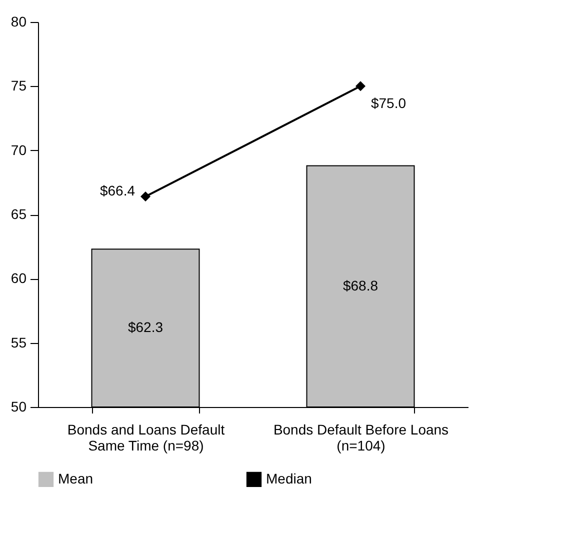  What do you see at coordinates (146, 438) in the screenshot?
I see `x-tick-label: Bonds and Loans Default Same Time (n=98)` at bounding box center [146, 438].